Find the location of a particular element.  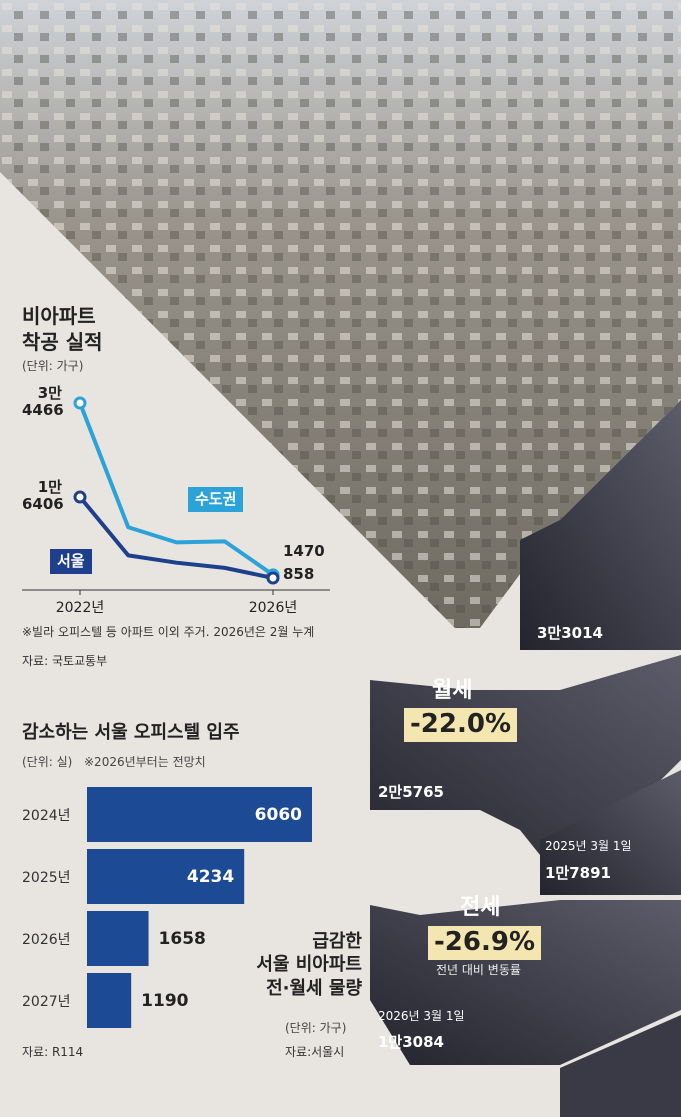

monthly-label: 월세 is located at coordinates (452, 690).